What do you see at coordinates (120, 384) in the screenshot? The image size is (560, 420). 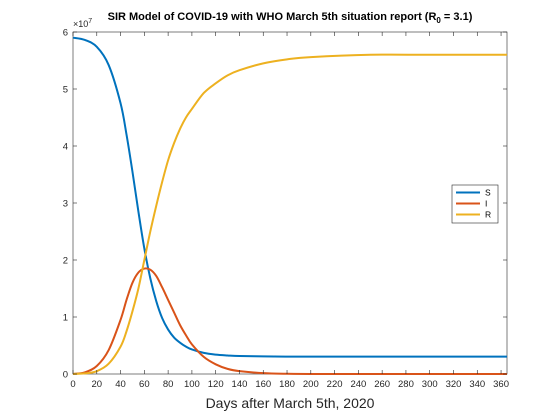 I see `x-tick-label: 40` at bounding box center [120, 384].